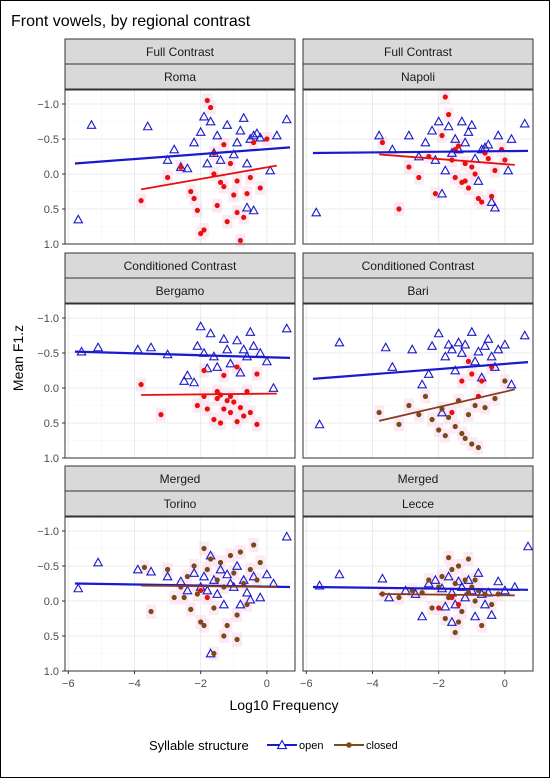  Describe the element at coordinates (418, 479) in the screenshot. I see `strip-group-label: Merged` at that location.